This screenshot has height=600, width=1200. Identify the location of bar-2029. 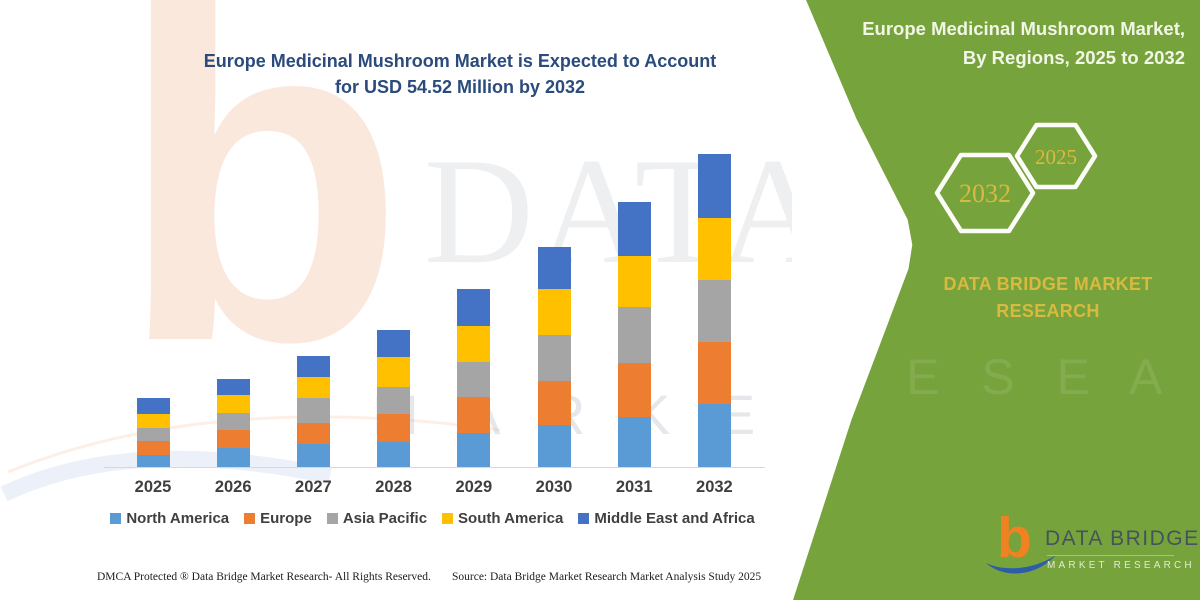
(474, 378).